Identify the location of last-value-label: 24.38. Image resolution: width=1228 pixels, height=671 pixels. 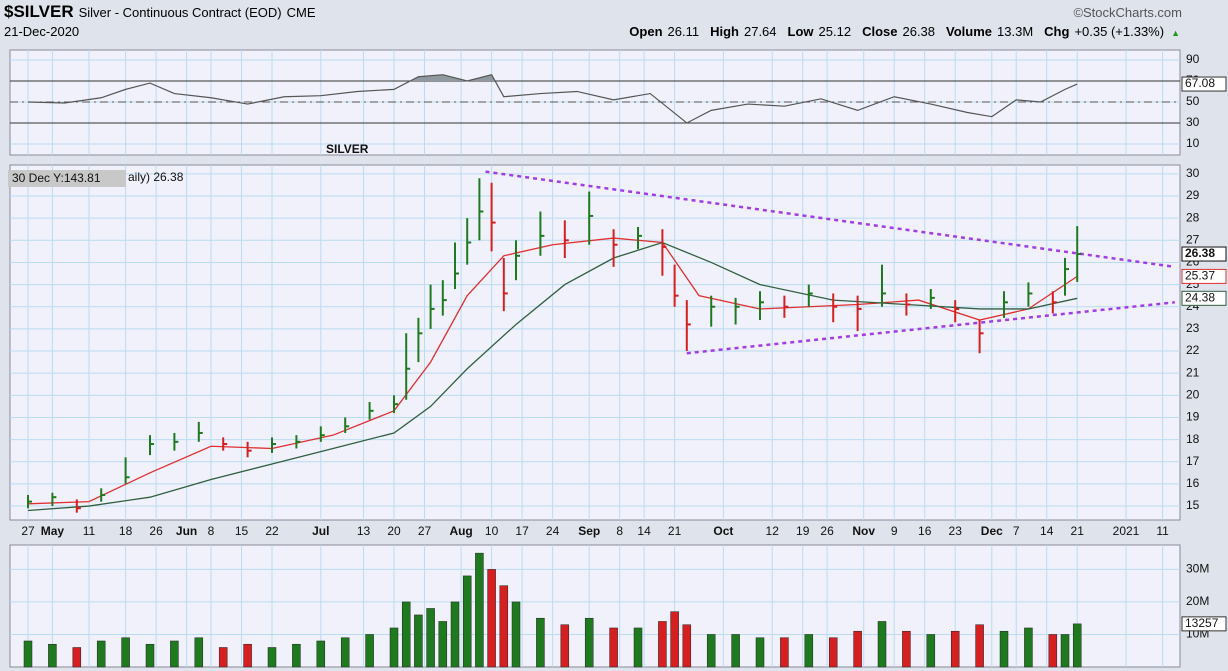
(1200, 297).